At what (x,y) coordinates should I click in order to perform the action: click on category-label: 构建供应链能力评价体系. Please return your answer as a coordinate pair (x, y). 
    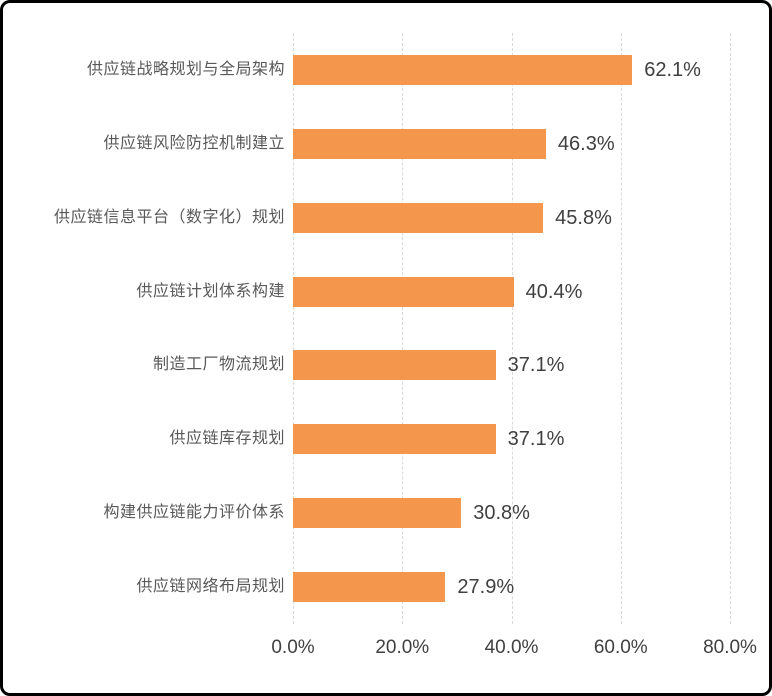
    Looking at the image, I should click on (194, 513).